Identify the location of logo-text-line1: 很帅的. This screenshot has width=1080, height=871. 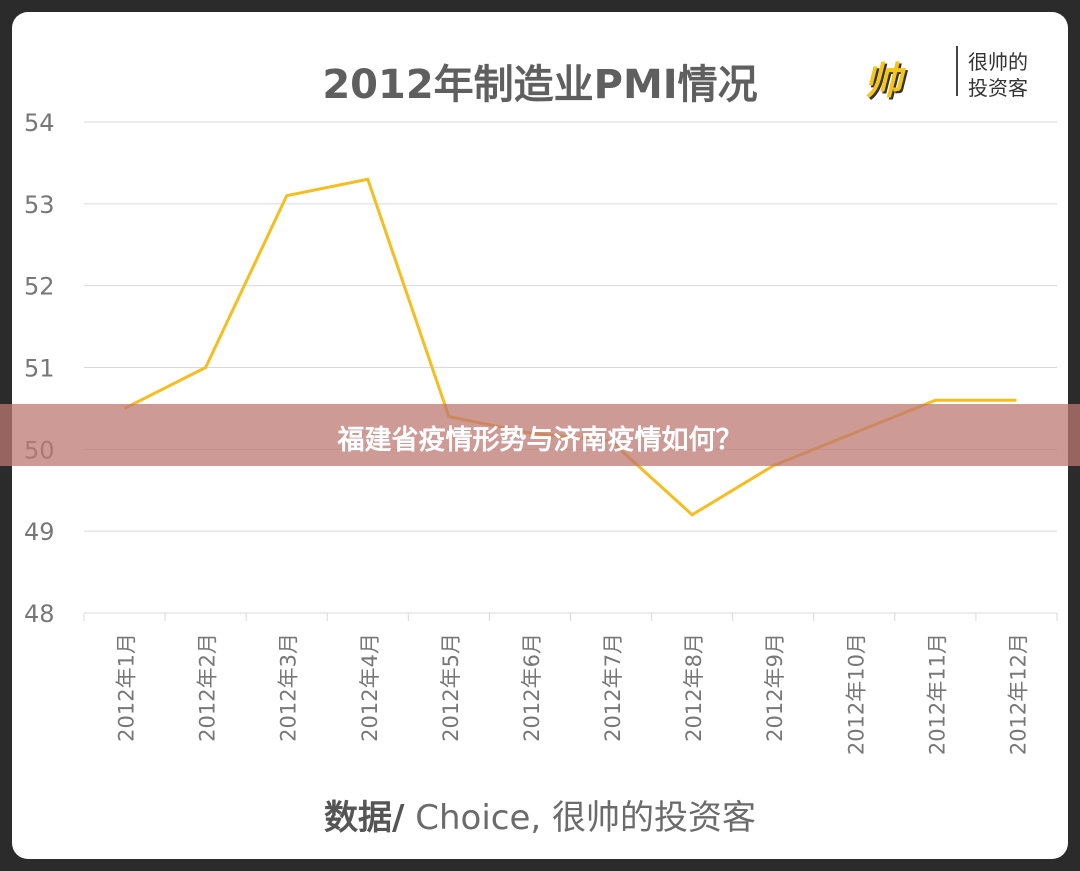
(998, 62).